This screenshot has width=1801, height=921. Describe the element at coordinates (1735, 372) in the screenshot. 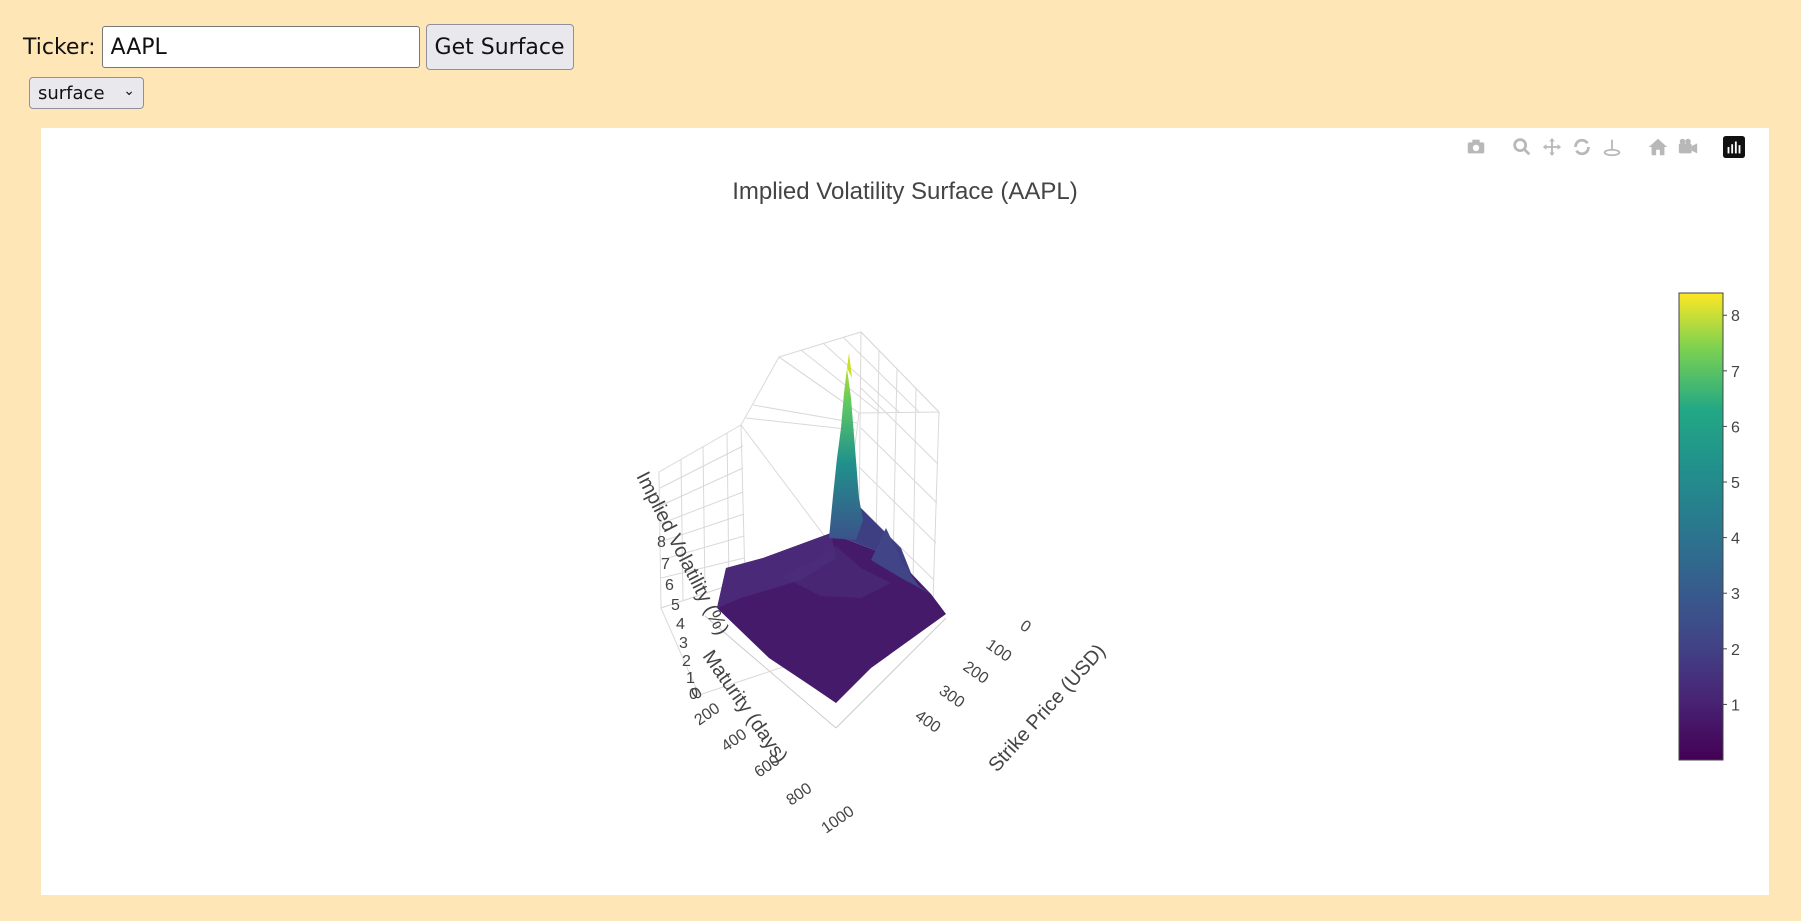

I see `colorbar-tick-label: 7` at that location.